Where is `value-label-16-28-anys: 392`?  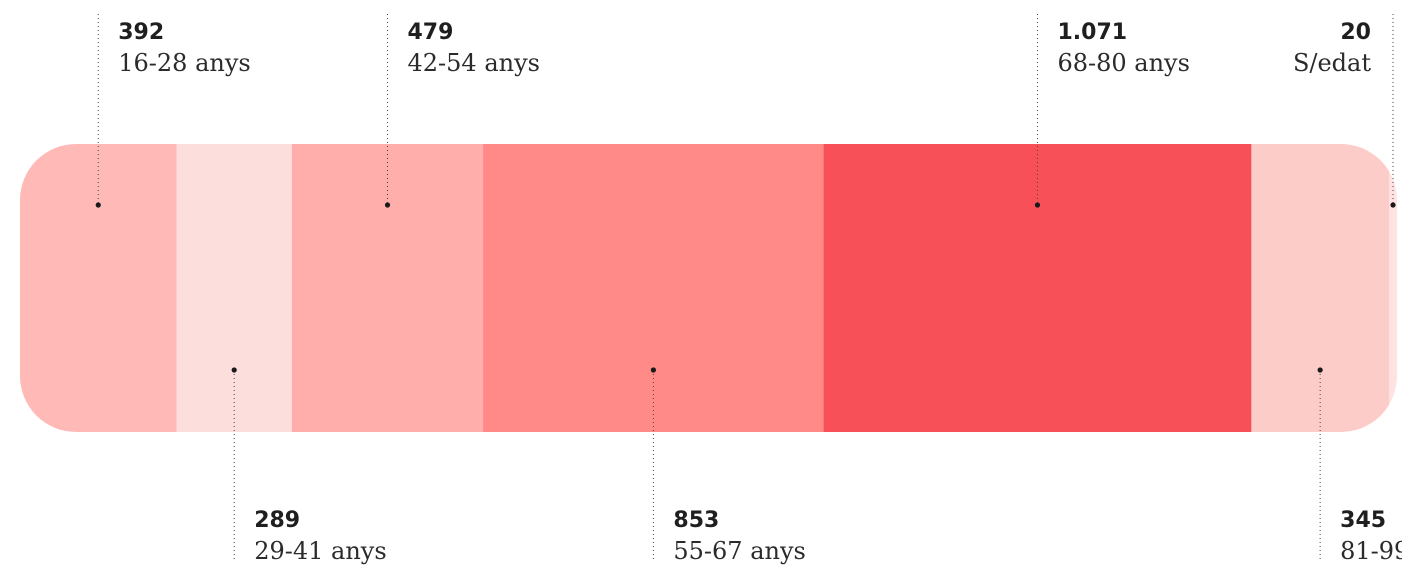 value-label-16-28-anys: 392 is located at coordinates (141, 32).